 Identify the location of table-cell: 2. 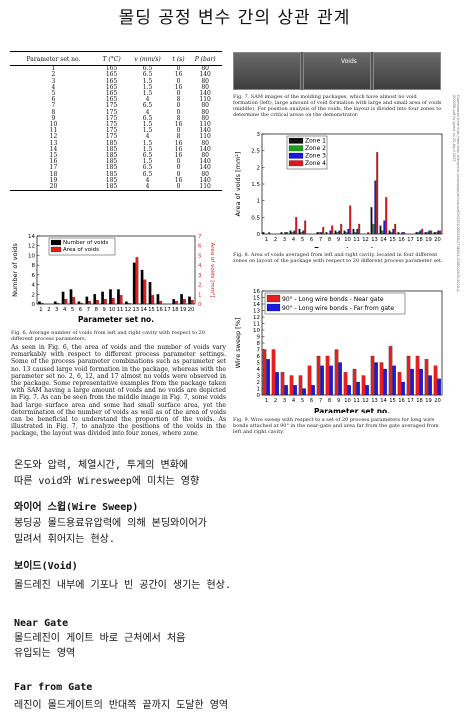
(53, 75).